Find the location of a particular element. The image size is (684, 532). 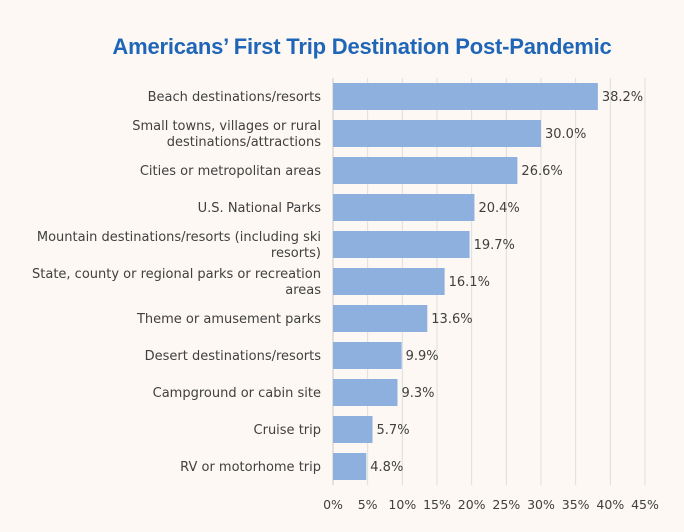

x-tick-label: 10% is located at coordinates (402, 504).